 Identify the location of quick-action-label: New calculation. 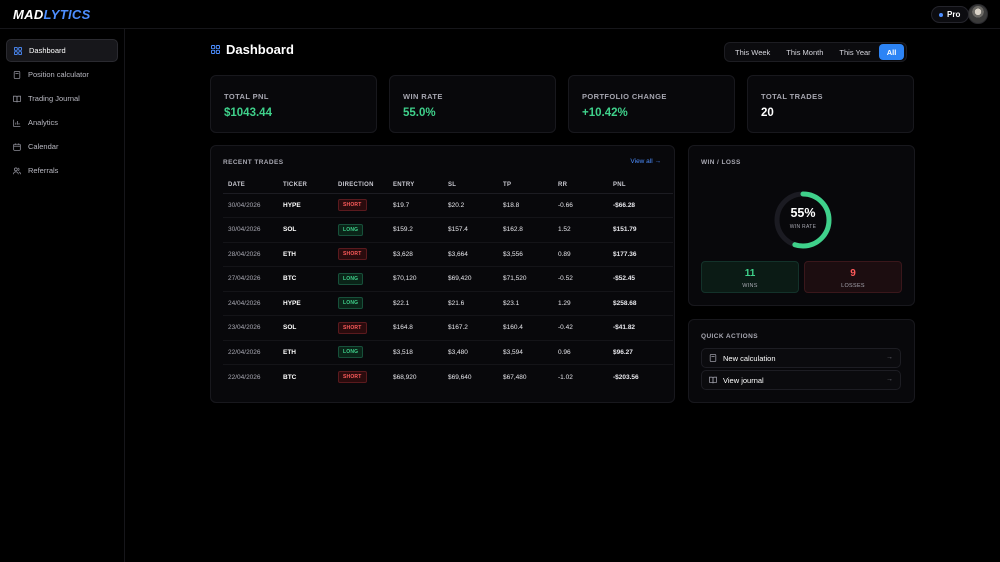
(749, 358).